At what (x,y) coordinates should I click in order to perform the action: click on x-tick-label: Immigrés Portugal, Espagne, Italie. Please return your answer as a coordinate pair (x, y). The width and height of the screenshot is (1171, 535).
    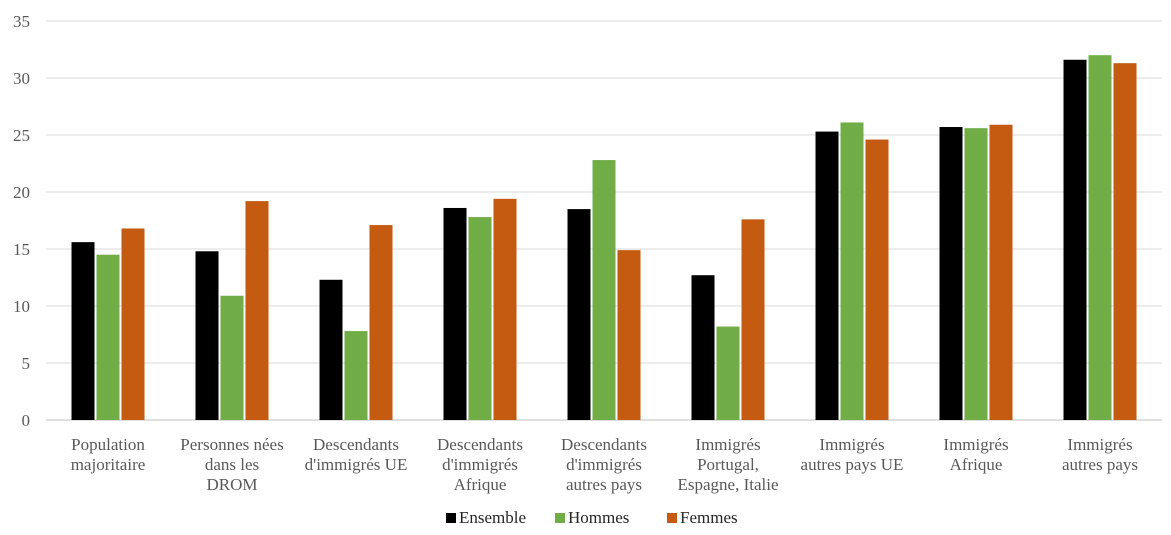
    Looking at the image, I should click on (727, 464).